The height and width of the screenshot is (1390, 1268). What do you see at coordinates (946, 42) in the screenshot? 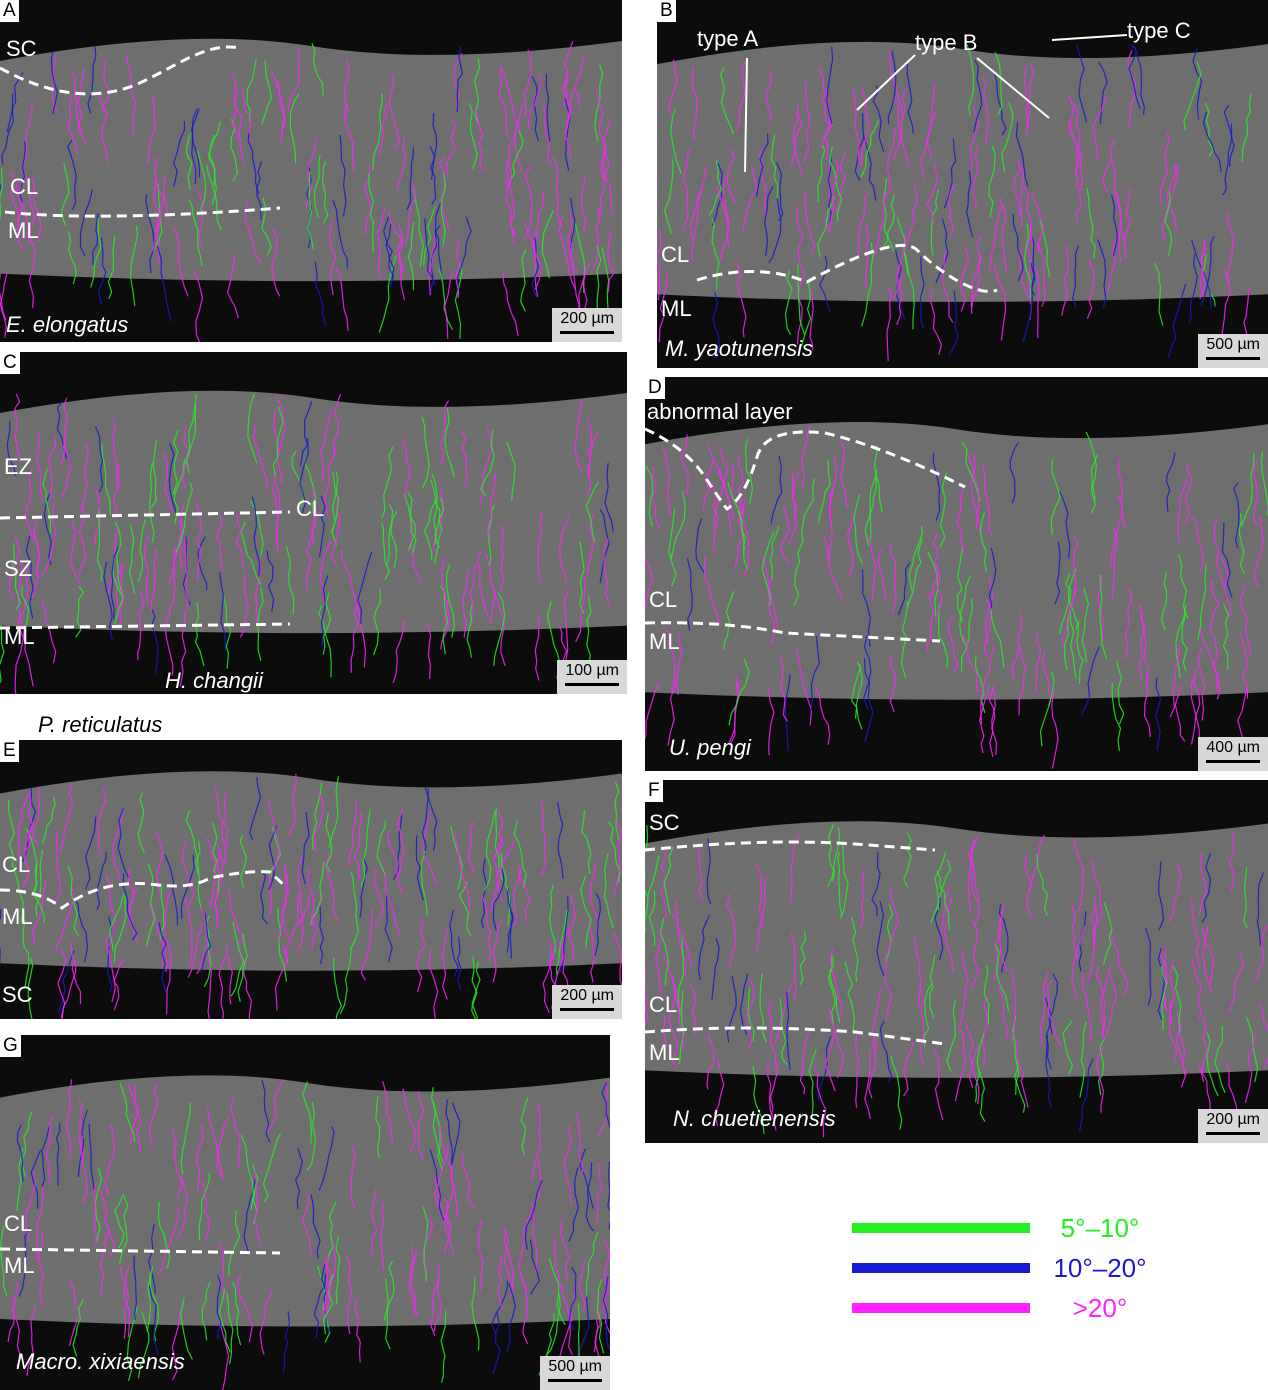
I see `region-label: type B` at bounding box center [946, 42].